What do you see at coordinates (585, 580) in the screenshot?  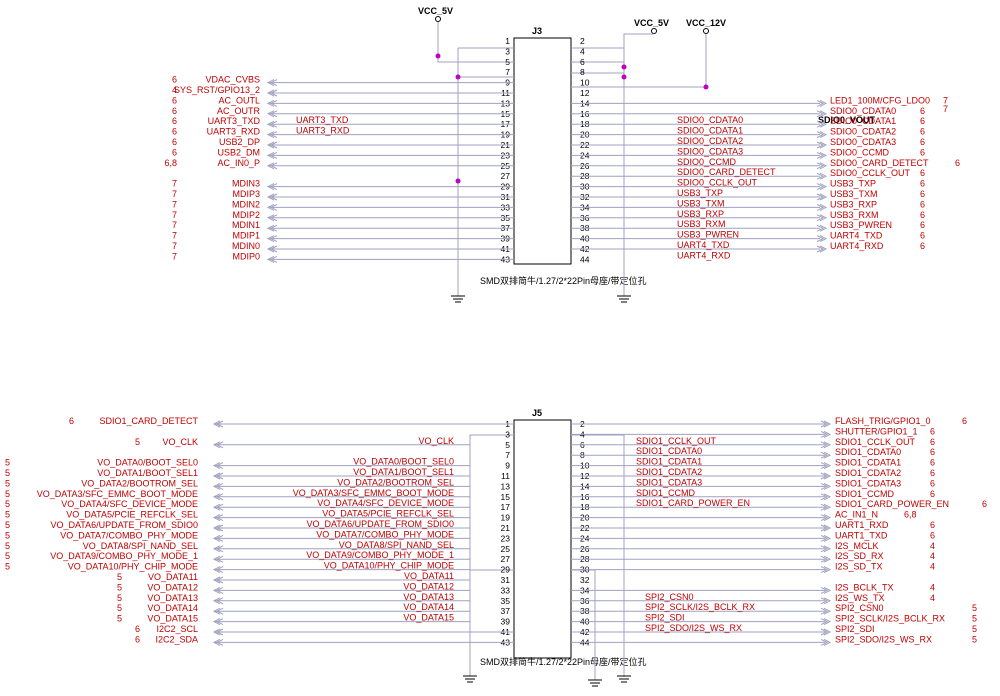 I see `pin-number-even: 32` at bounding box center [585, 580].